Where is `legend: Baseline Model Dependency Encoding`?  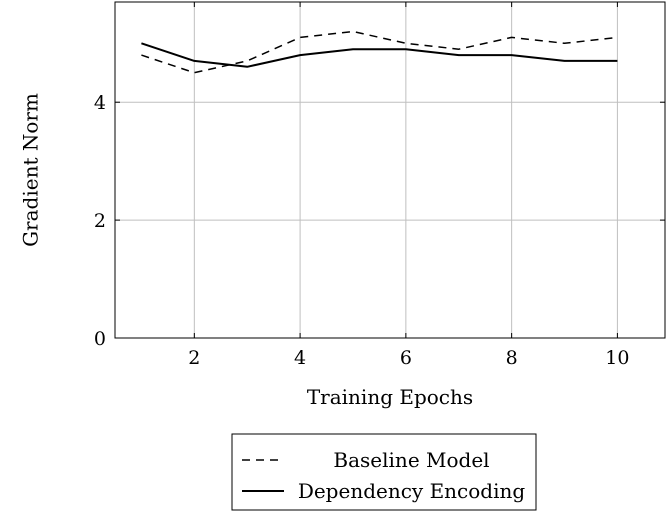
legend: Baseline Model Dependency Encoding is located at coordinates (384, 472).